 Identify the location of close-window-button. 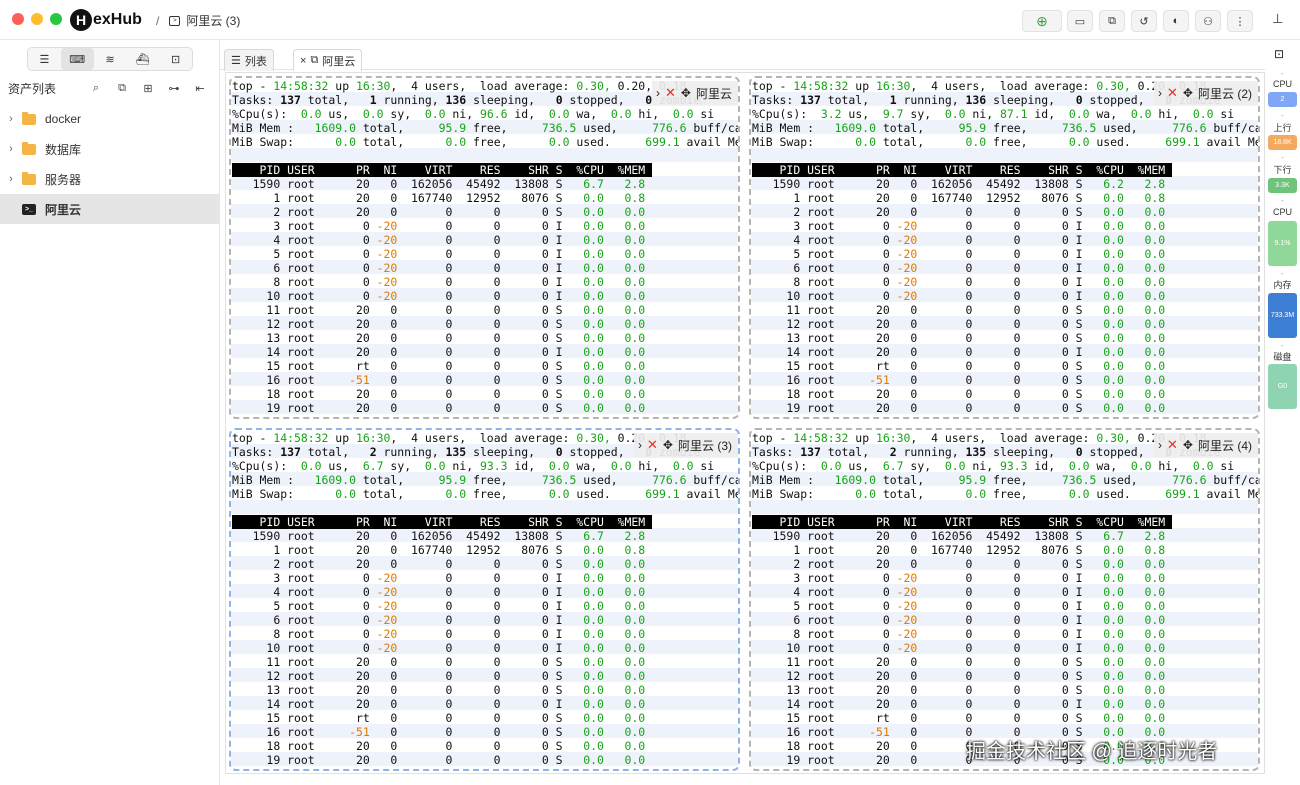
(18, 19).